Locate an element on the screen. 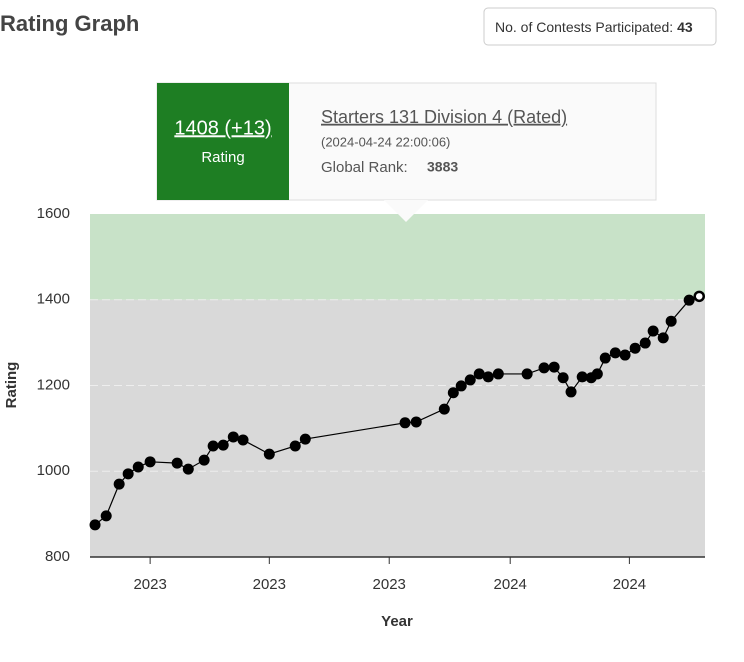 This screenshot has height=662, width=744. y-tick-label: 1200 is located at coordinates (53, 384).